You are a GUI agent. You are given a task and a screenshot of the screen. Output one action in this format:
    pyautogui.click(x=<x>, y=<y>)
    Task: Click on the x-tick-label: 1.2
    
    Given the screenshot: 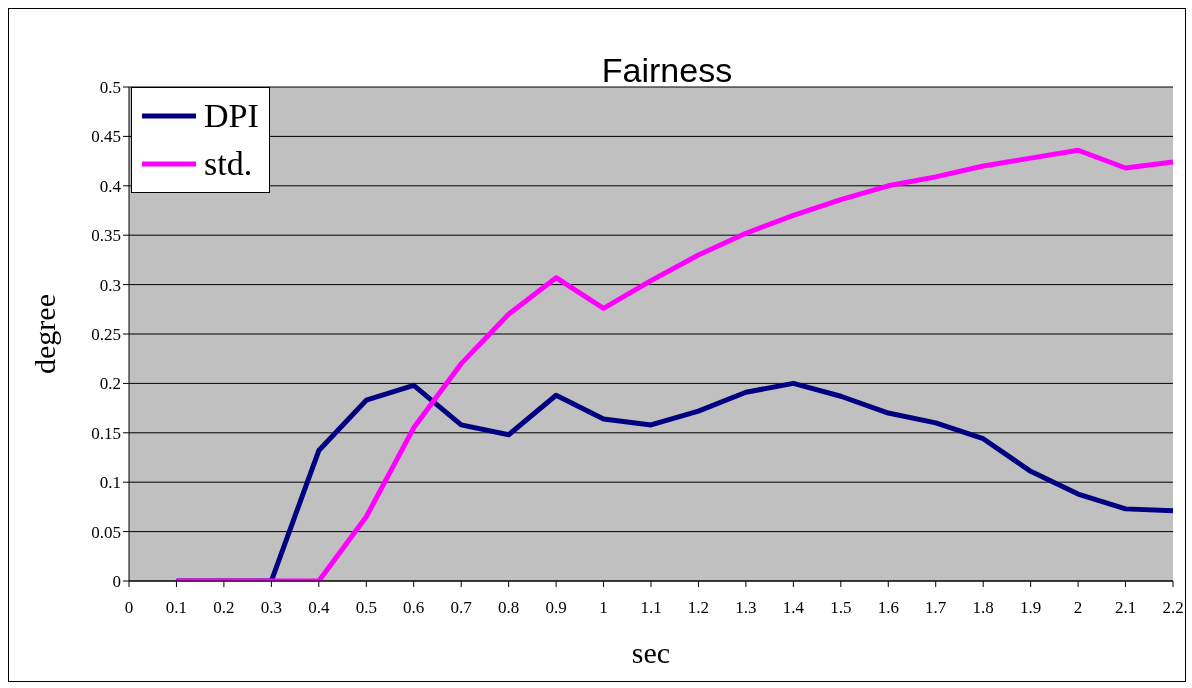 What is the action you would take?
    pyautogui.click(x=698, y=608)
    